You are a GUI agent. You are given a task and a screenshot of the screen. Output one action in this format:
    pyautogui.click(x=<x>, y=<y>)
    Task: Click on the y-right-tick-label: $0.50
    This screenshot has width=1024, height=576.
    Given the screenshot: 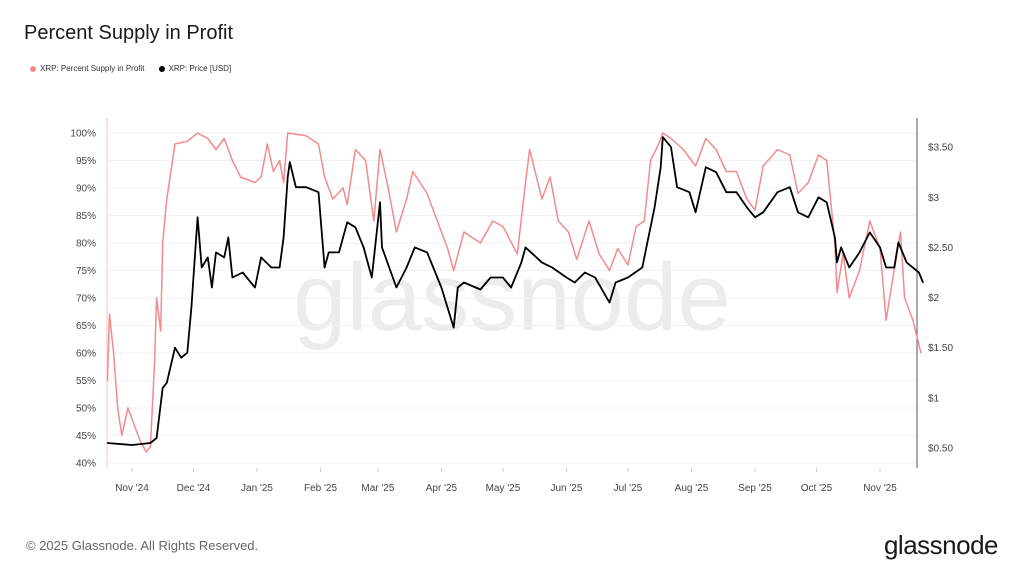 What is the action you would take?
    pyautogui.click(x=940, y=449)
    